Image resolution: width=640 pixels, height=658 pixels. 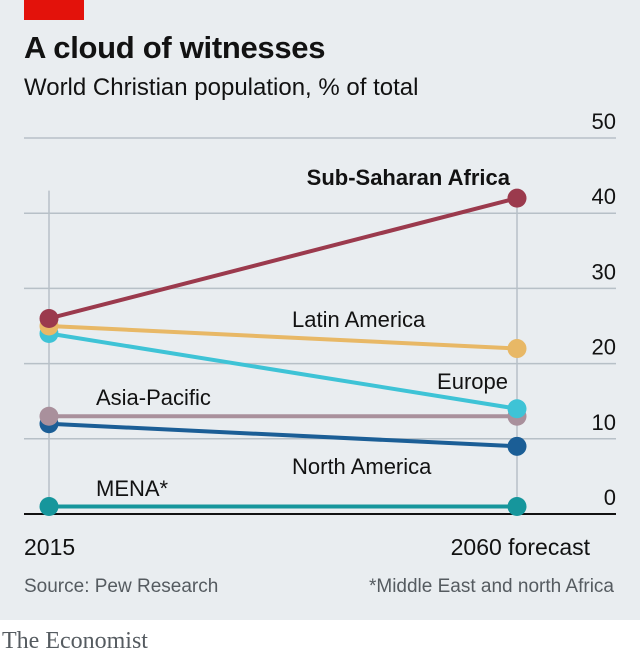 I want to click on y-tick-label: 30, so click(x=604, y=271).